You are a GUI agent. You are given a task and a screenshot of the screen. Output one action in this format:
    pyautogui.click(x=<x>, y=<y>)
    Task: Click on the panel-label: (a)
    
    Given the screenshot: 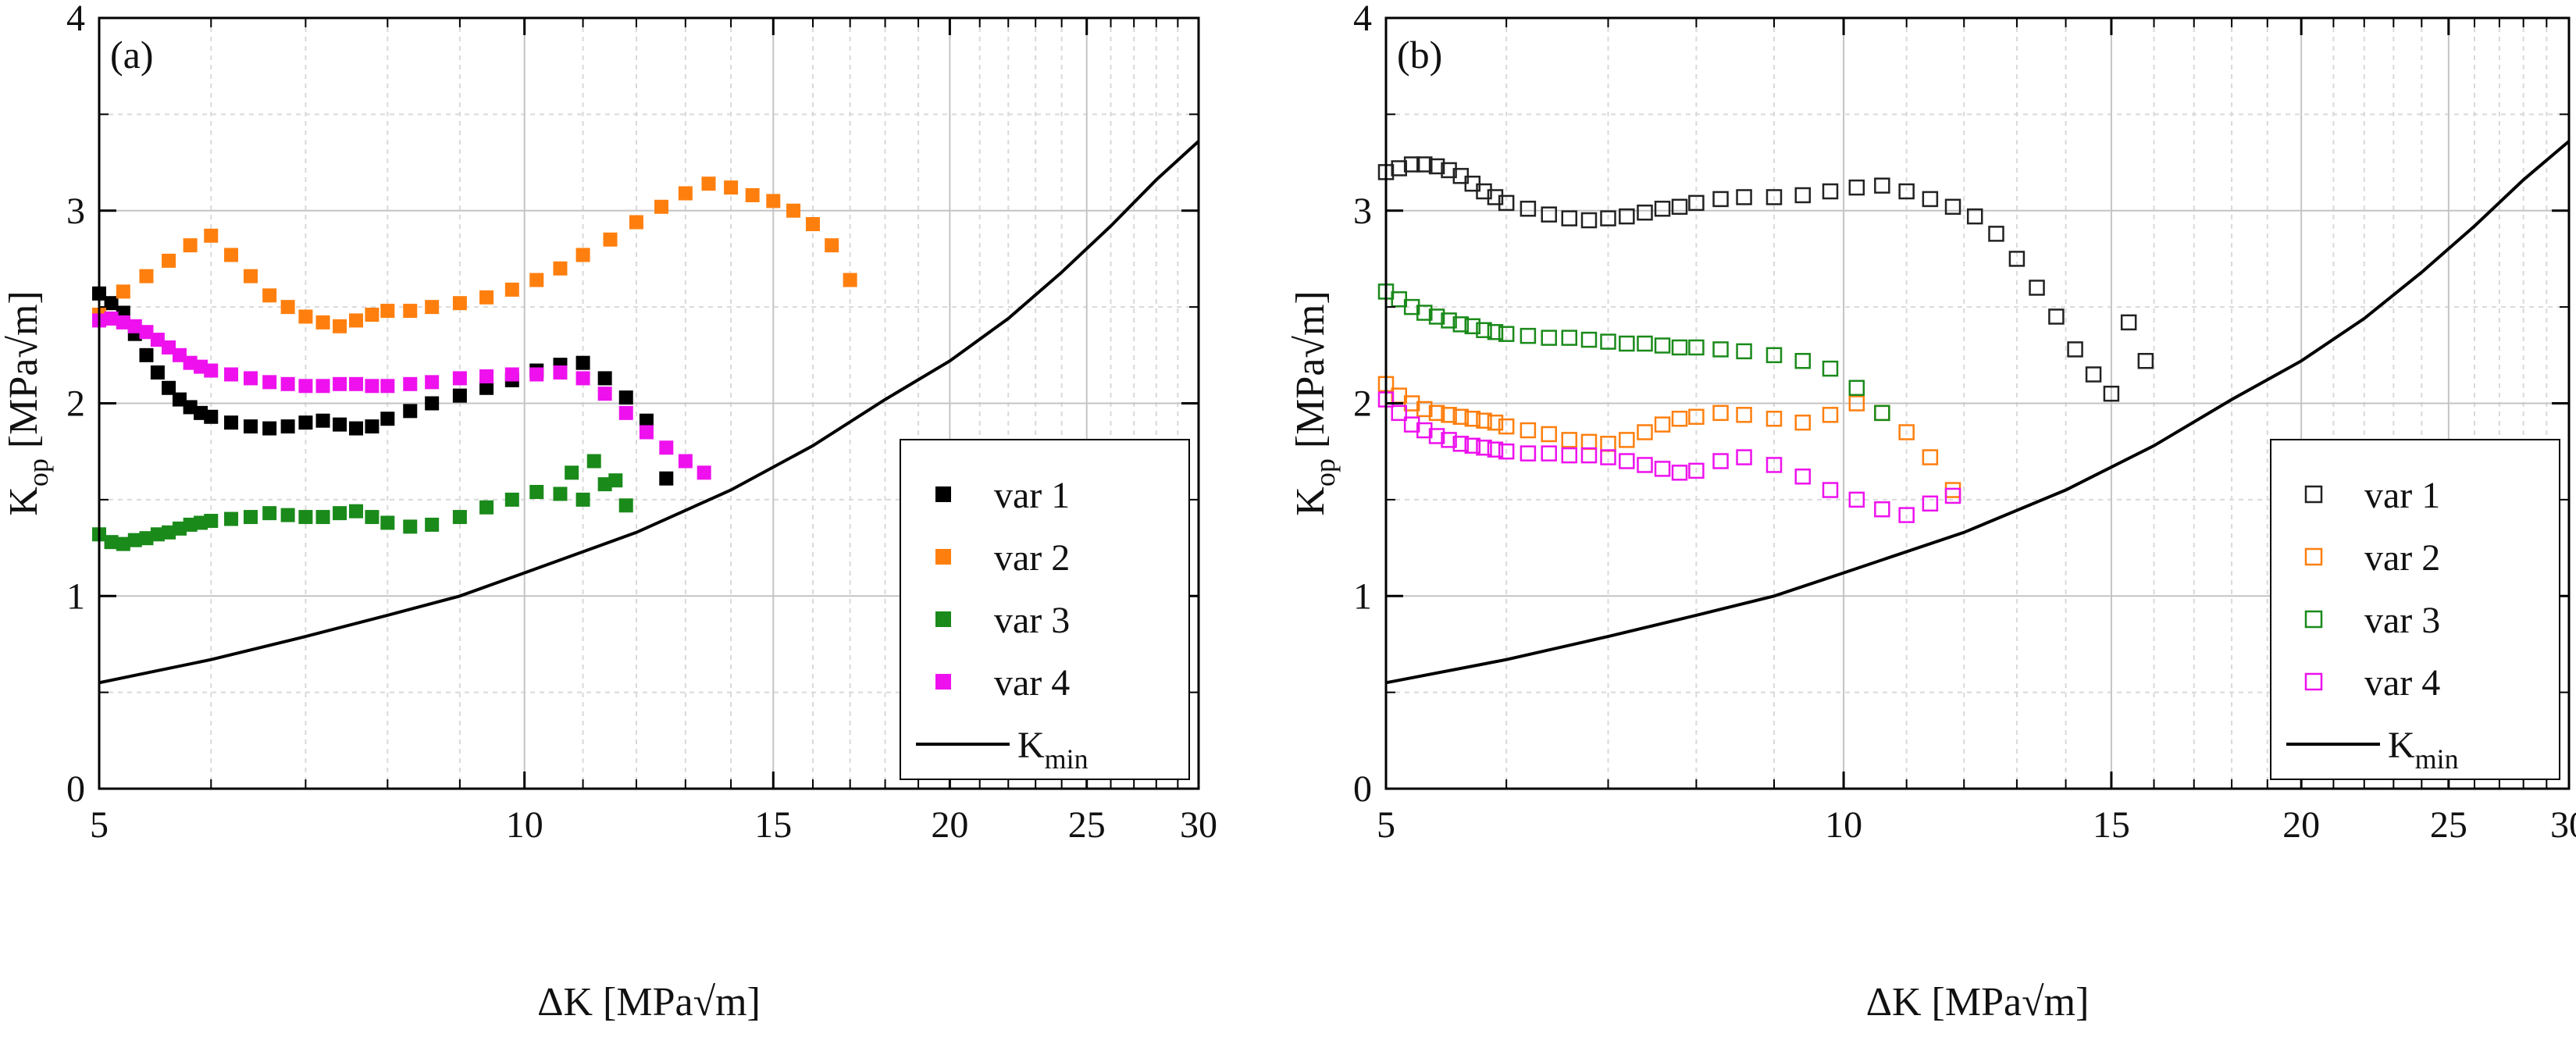 What is the action you would take?
    pyautogui.click(x=132, y=55)
    